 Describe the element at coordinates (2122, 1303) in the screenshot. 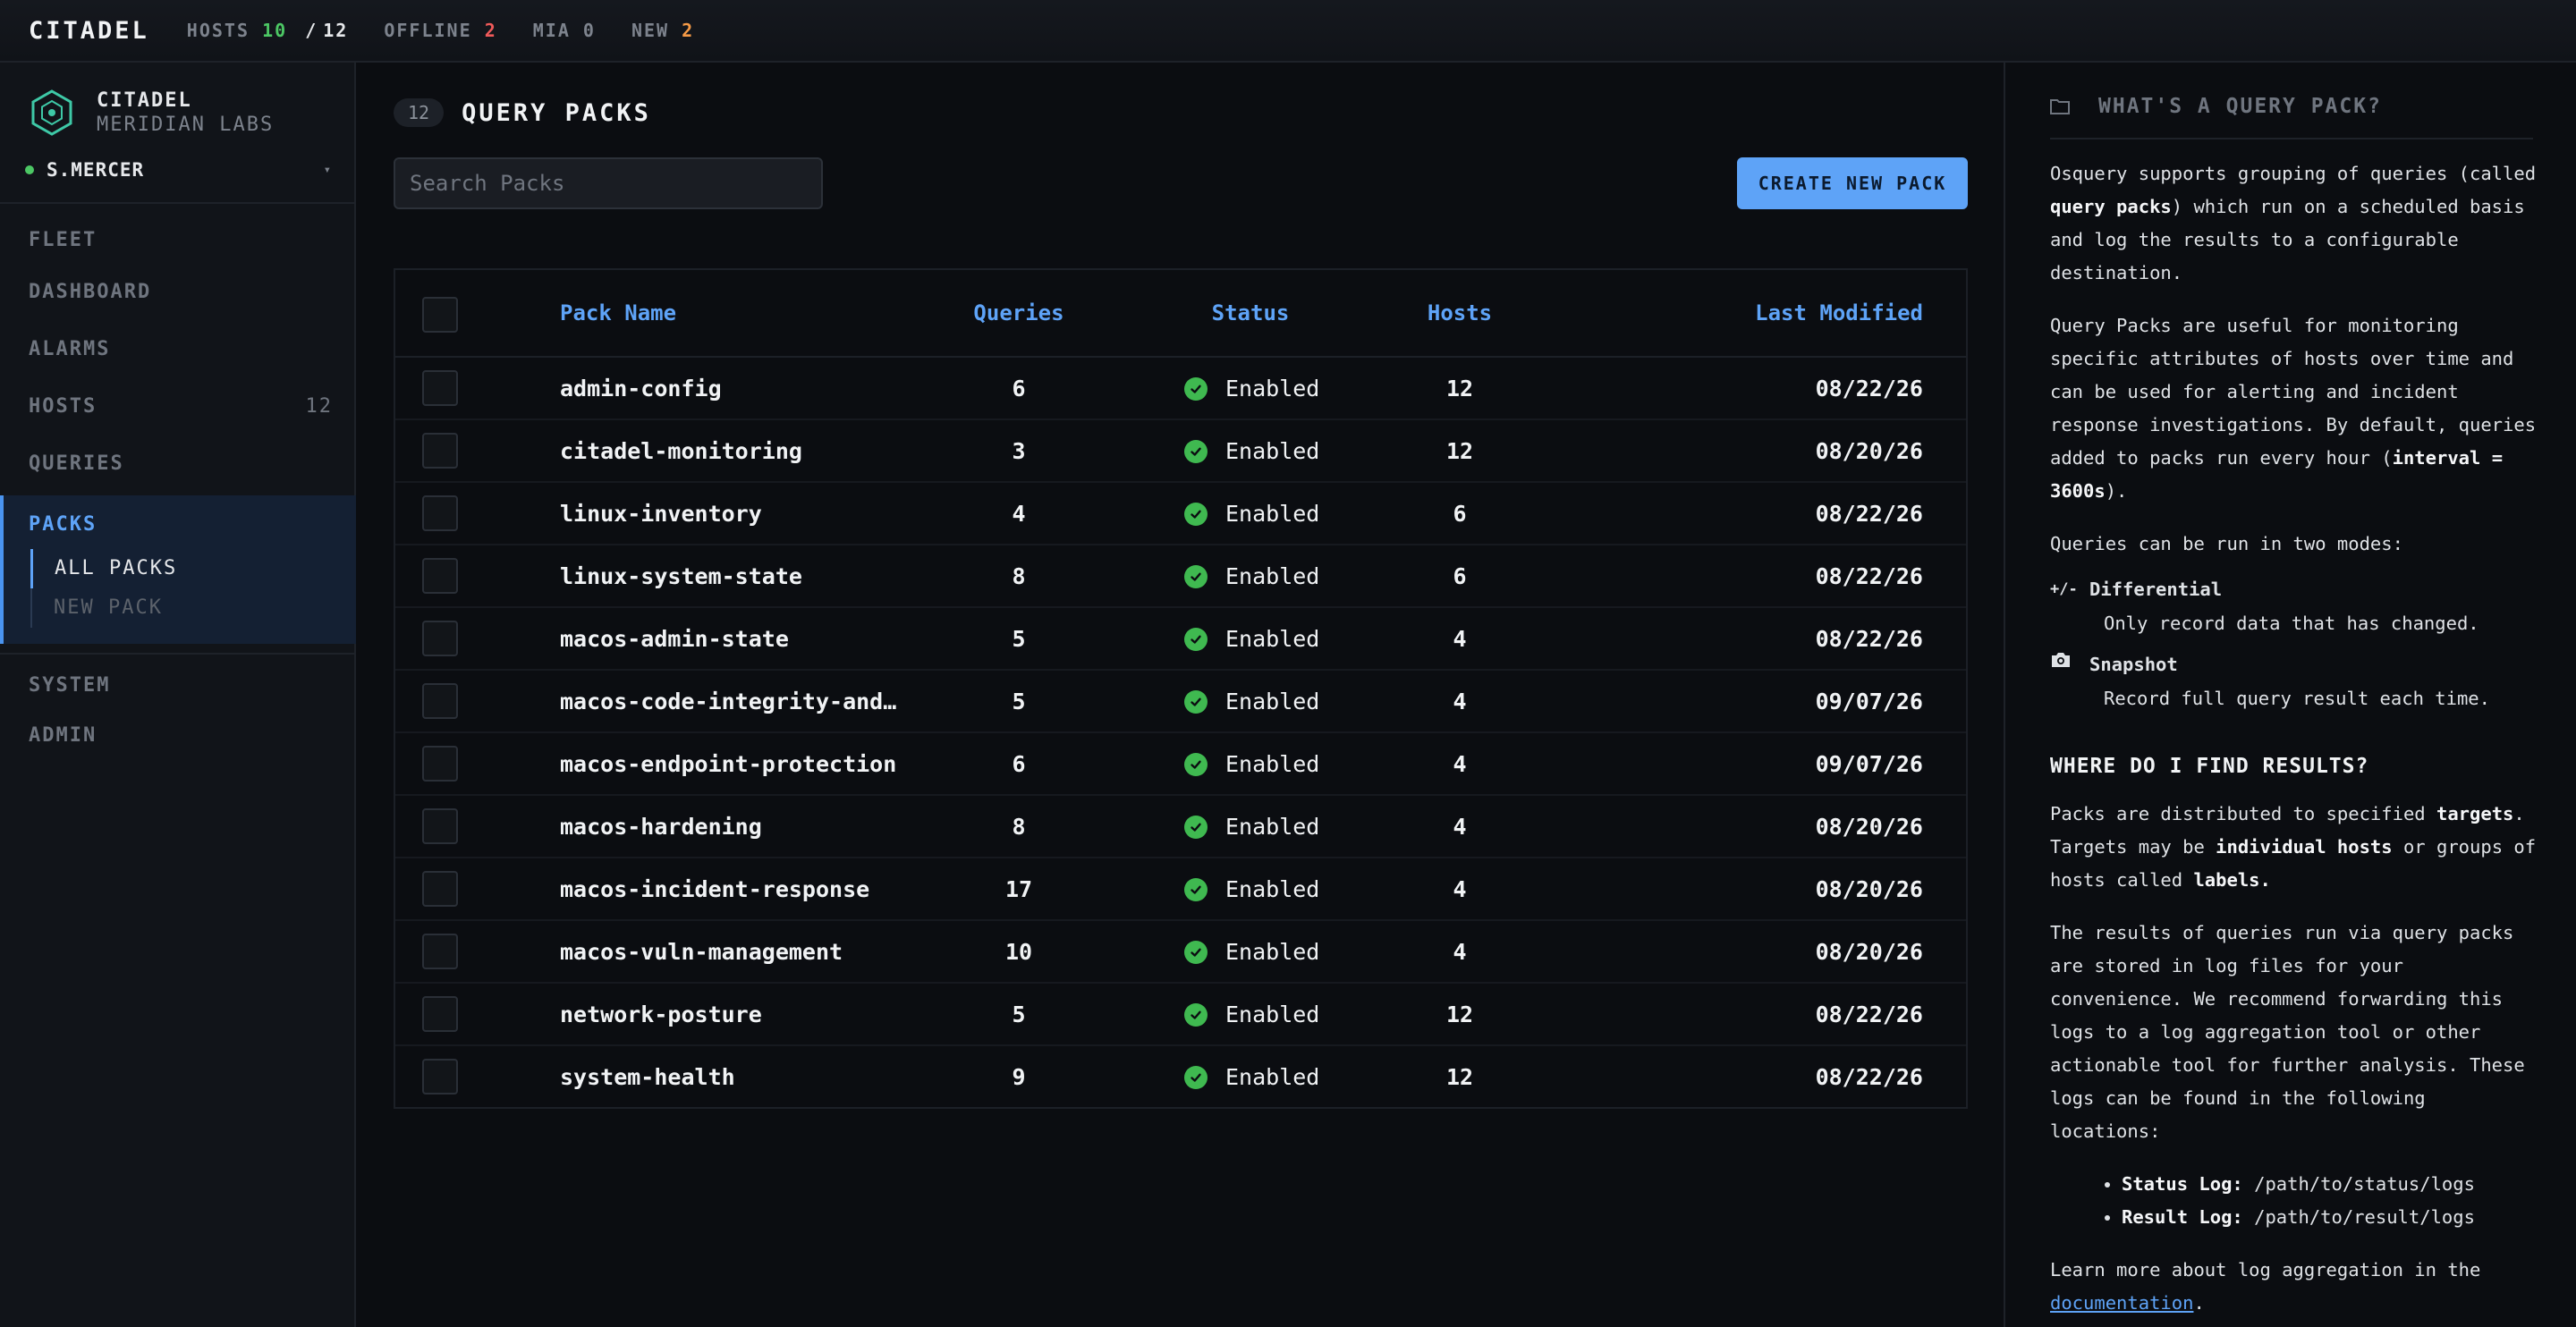

I see `documentation-link: documentation` at that location.